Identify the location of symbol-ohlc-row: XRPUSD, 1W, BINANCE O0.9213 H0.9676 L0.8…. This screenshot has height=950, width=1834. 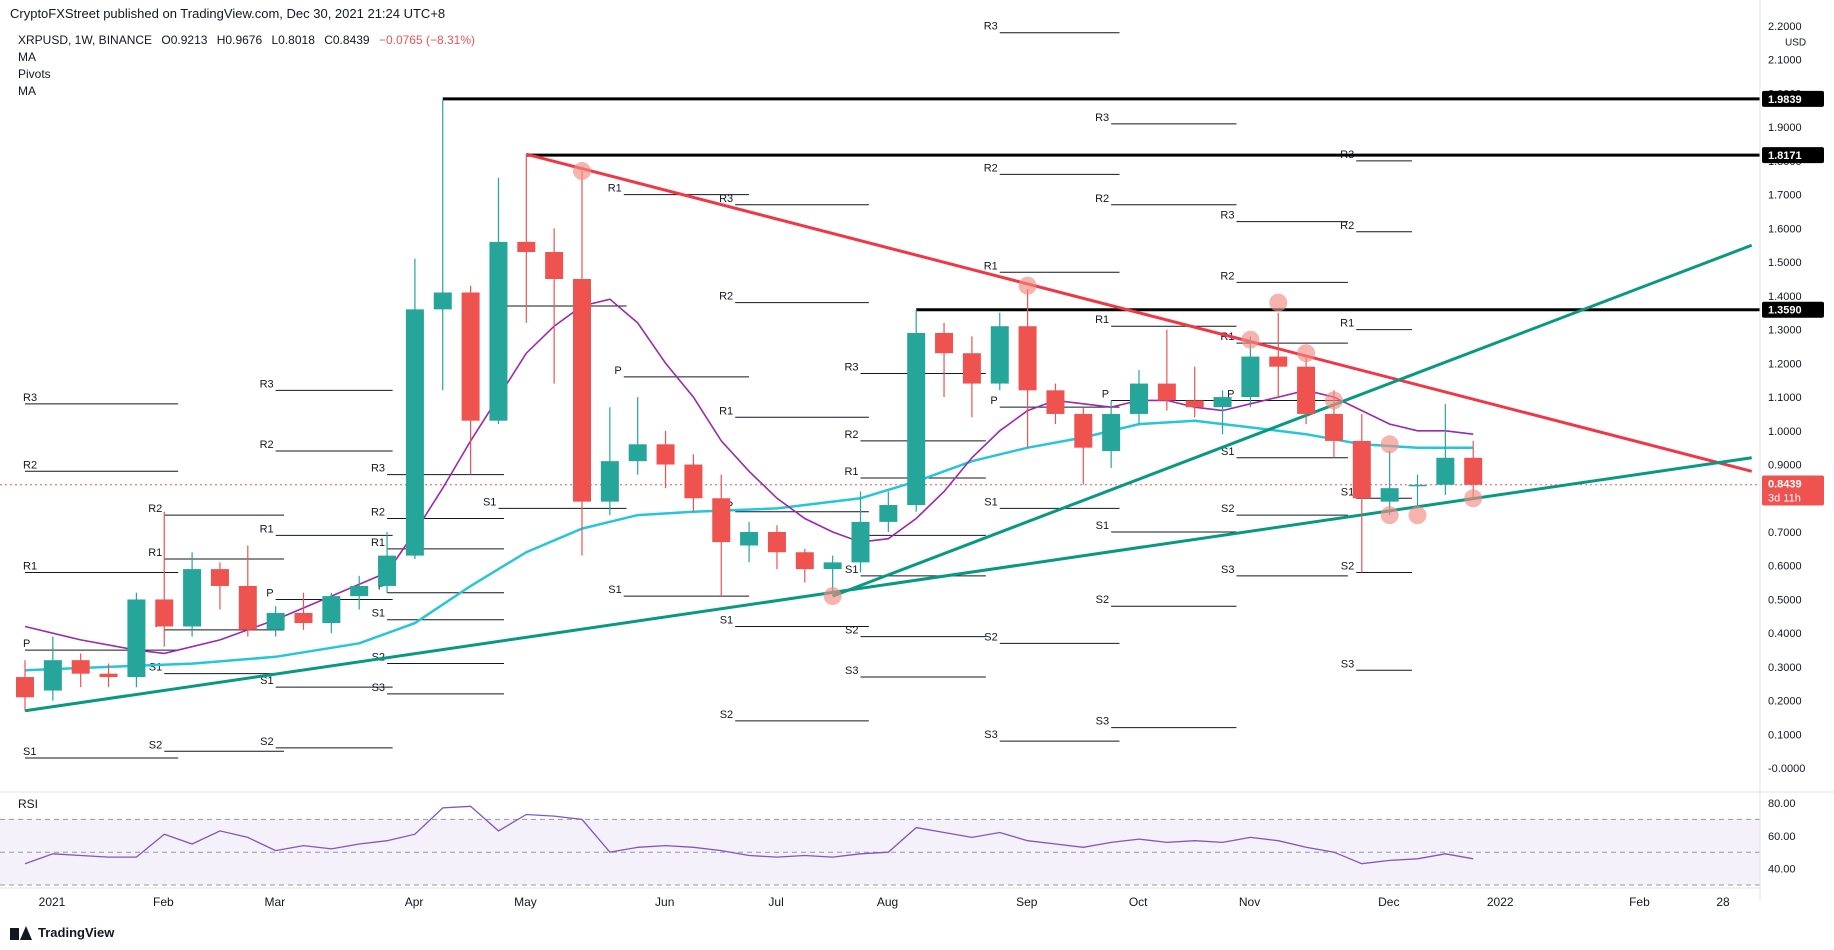
(249, 40).